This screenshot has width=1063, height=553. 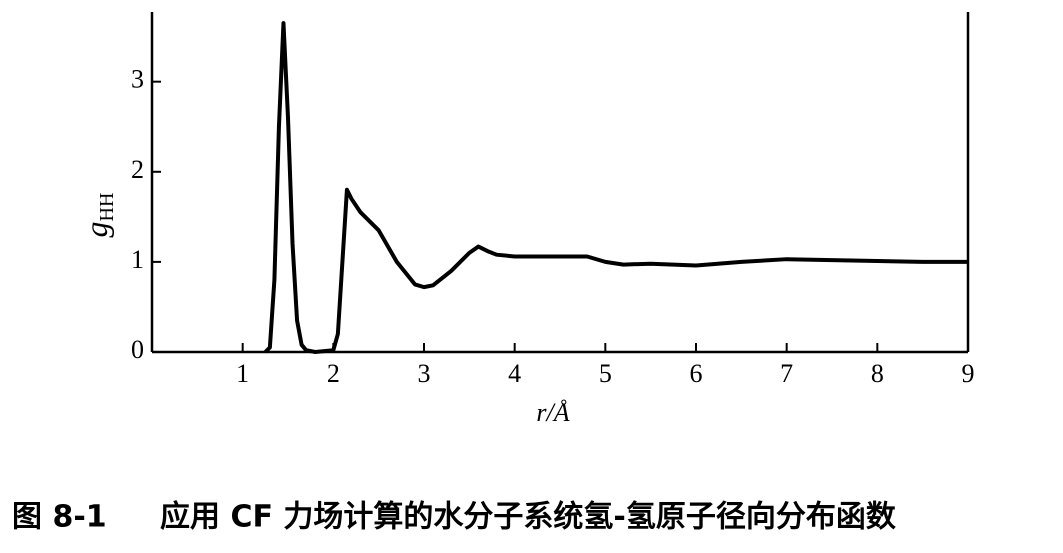 What do you see at coordinates (786, 373) in the screenshot?
I see `x-tick-label: 7` at bounding box center [786, 373].